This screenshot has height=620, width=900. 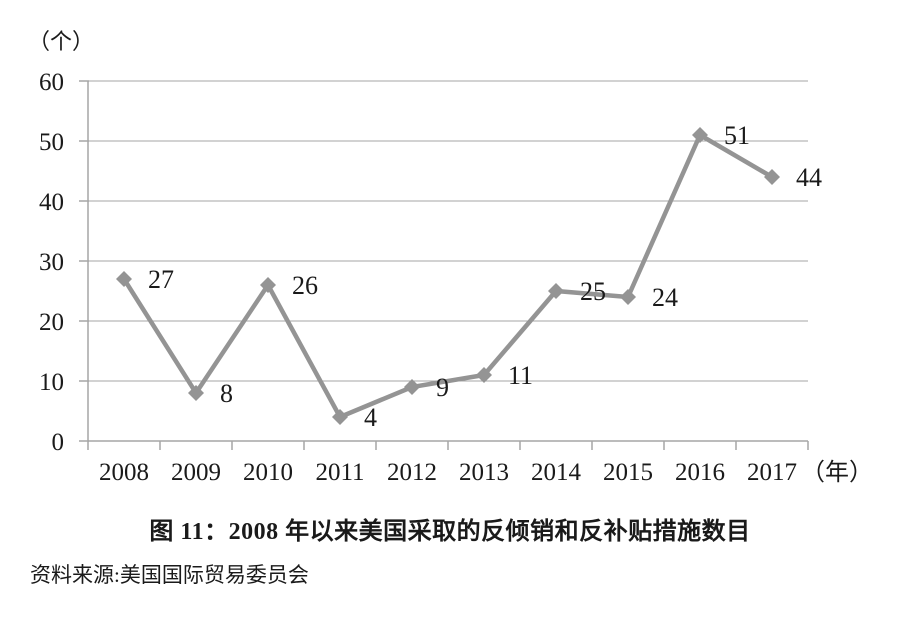 What do you see at coordinates (556, 472) in the screenshot?
I see `x-tick-label: 2014` at bounding box center [556, 472].